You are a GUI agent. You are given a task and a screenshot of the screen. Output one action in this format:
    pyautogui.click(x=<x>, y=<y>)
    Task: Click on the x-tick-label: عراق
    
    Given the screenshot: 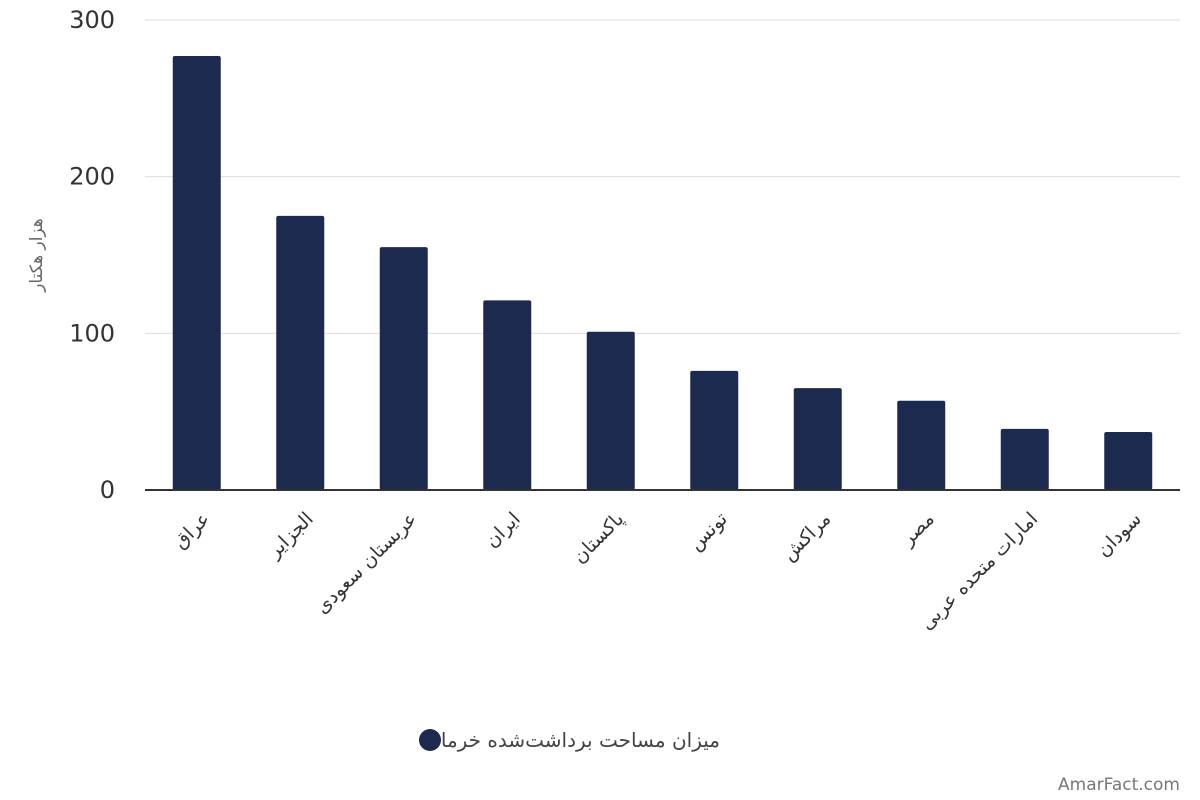 What is the action you would take?
    pyautogui.click(x=191, y=530)
    